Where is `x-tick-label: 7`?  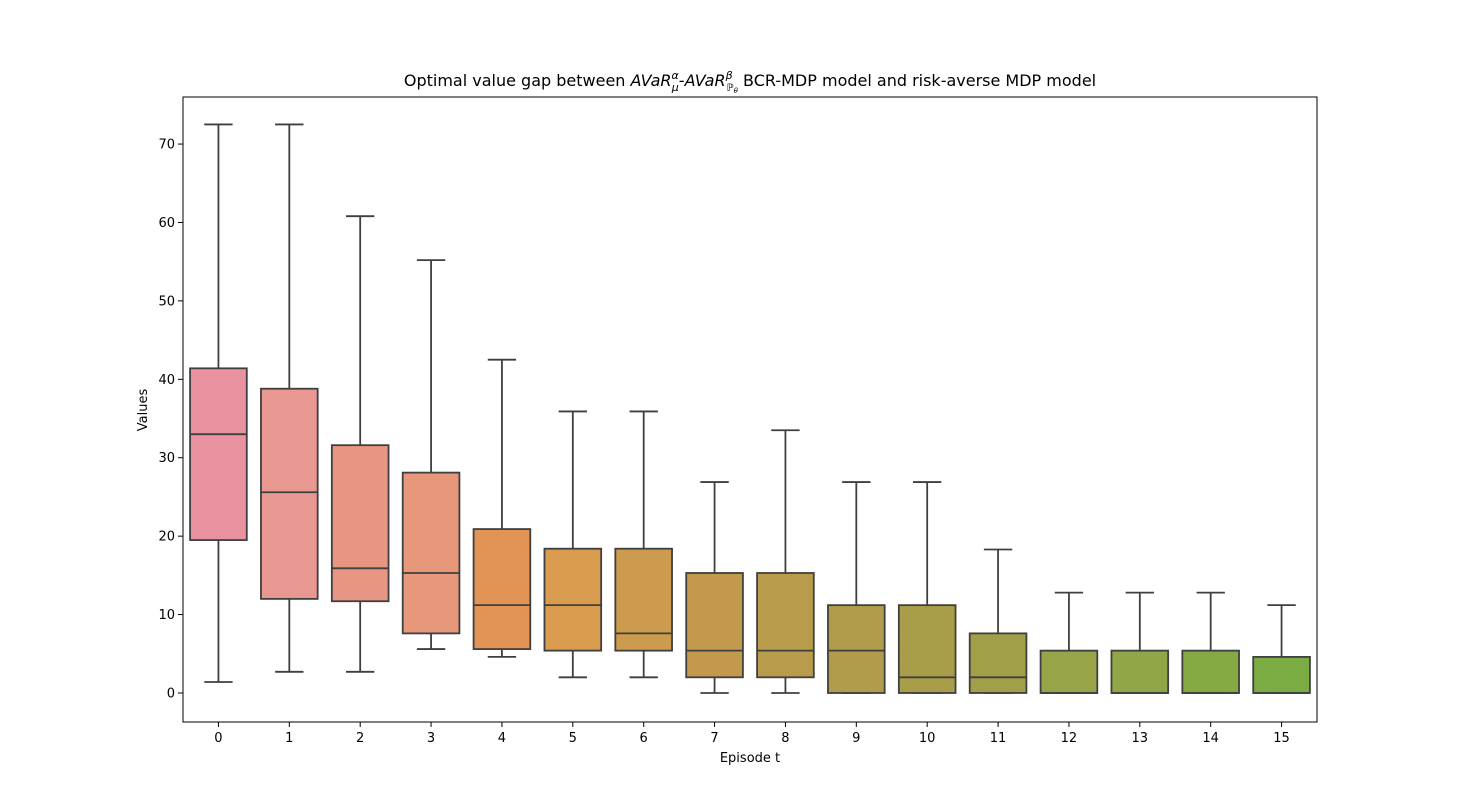 x-tick-label: 7 is located at coordinates (714, 738).